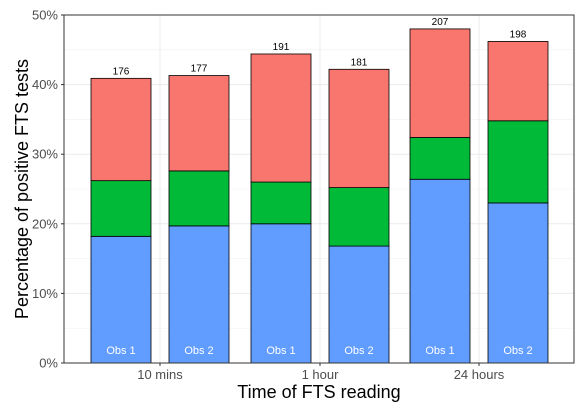  What do you see at coordinates (199, 69) in the screenshot?
I see `bar-count-label: 177` at bounding box center [199, 69].